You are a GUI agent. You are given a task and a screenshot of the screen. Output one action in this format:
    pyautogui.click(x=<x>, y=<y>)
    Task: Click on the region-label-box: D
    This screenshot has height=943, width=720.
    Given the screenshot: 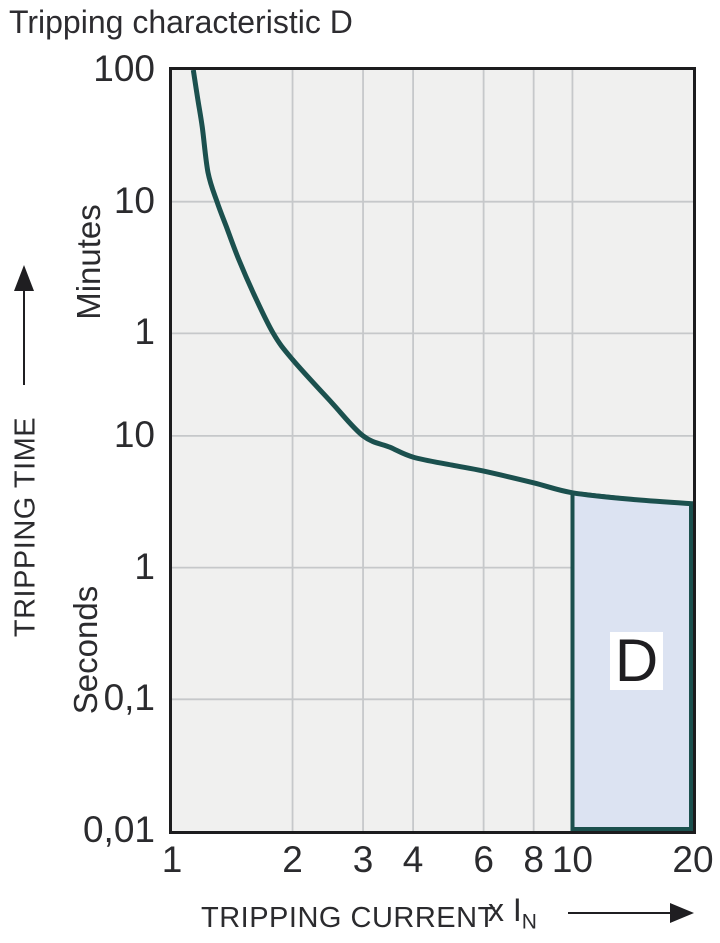 What is the action you would take?
    pyautogui.click(x=636, y=660)
    